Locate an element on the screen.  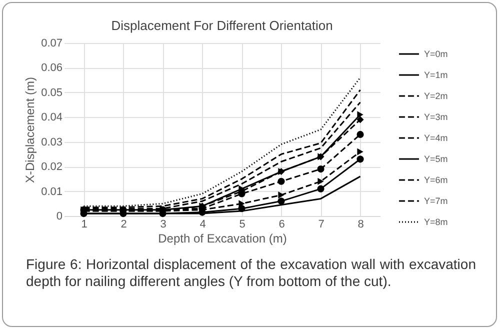
x-tick-label: 1 is located at coordinates (84, 224).